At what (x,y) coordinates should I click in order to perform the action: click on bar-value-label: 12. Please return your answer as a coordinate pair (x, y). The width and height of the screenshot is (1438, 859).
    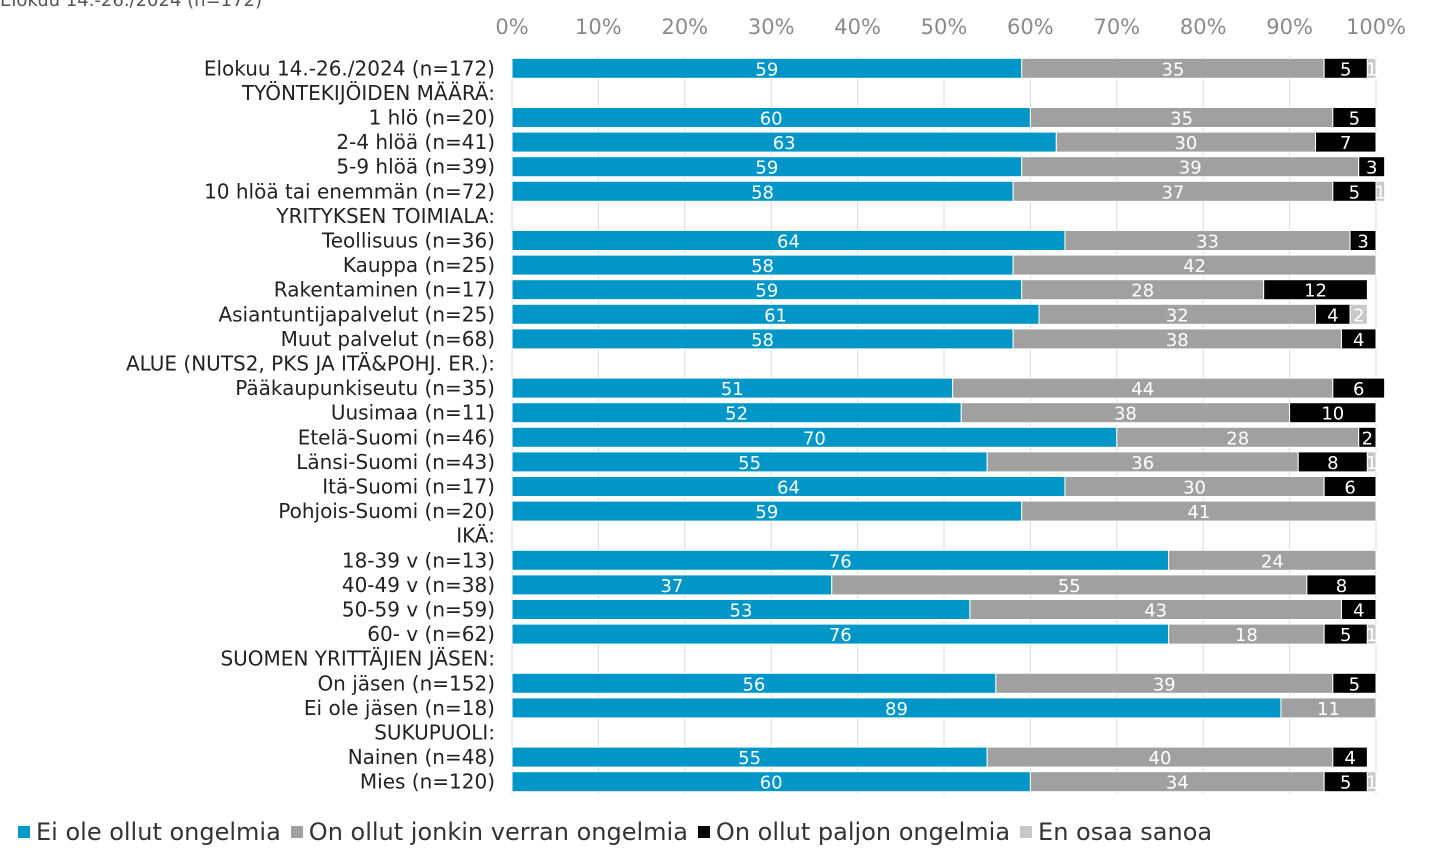
    Looking at the image, I should click on (1315, 291).